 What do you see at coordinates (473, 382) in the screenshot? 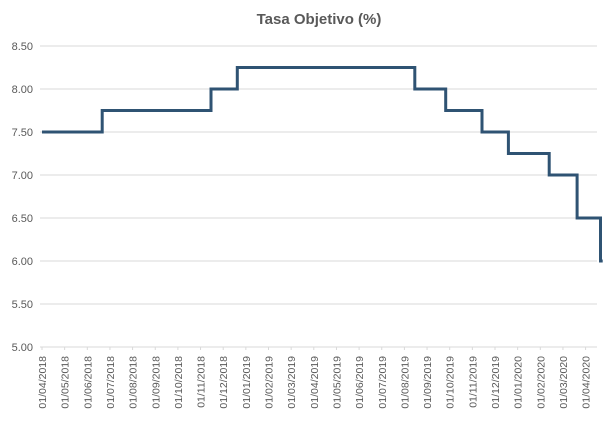
I see `x-axis-tick-label: 01/11/2019` at bounding box center [473, 382].